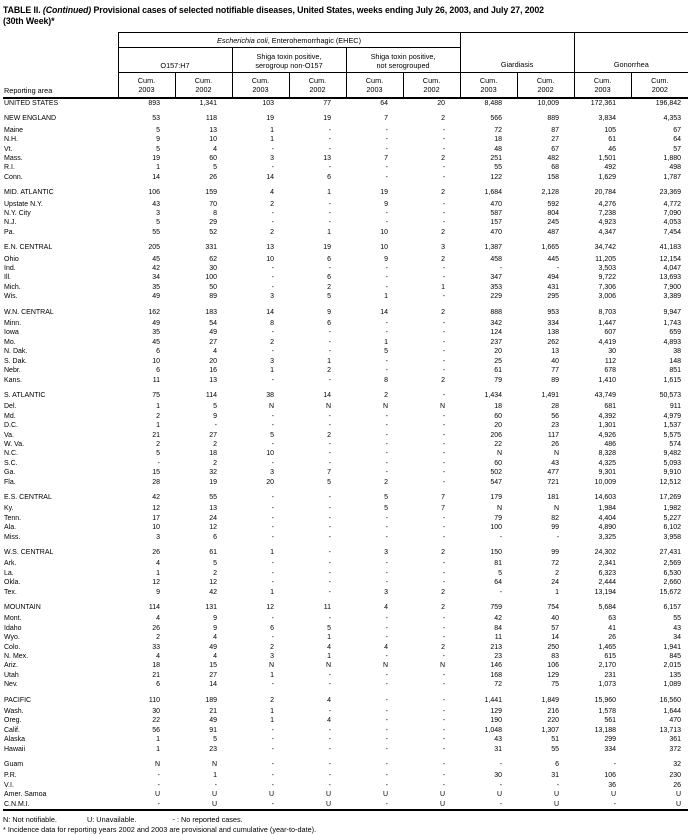 The width and height of the screenshot is (688, 834). I want to click on value-cell: 16, so click(213, 371).